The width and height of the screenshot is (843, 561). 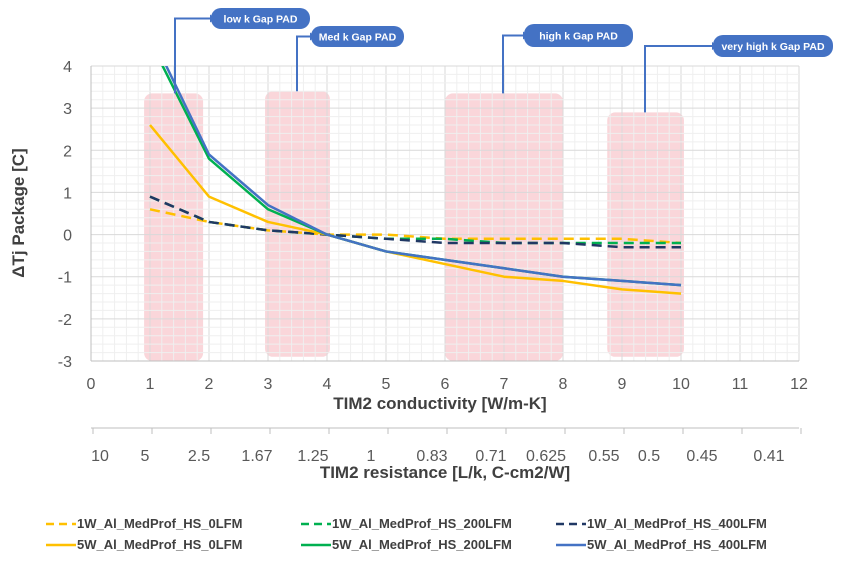 I want to click on secondary-tick-label: 0.45, so click(x=701, y=456).